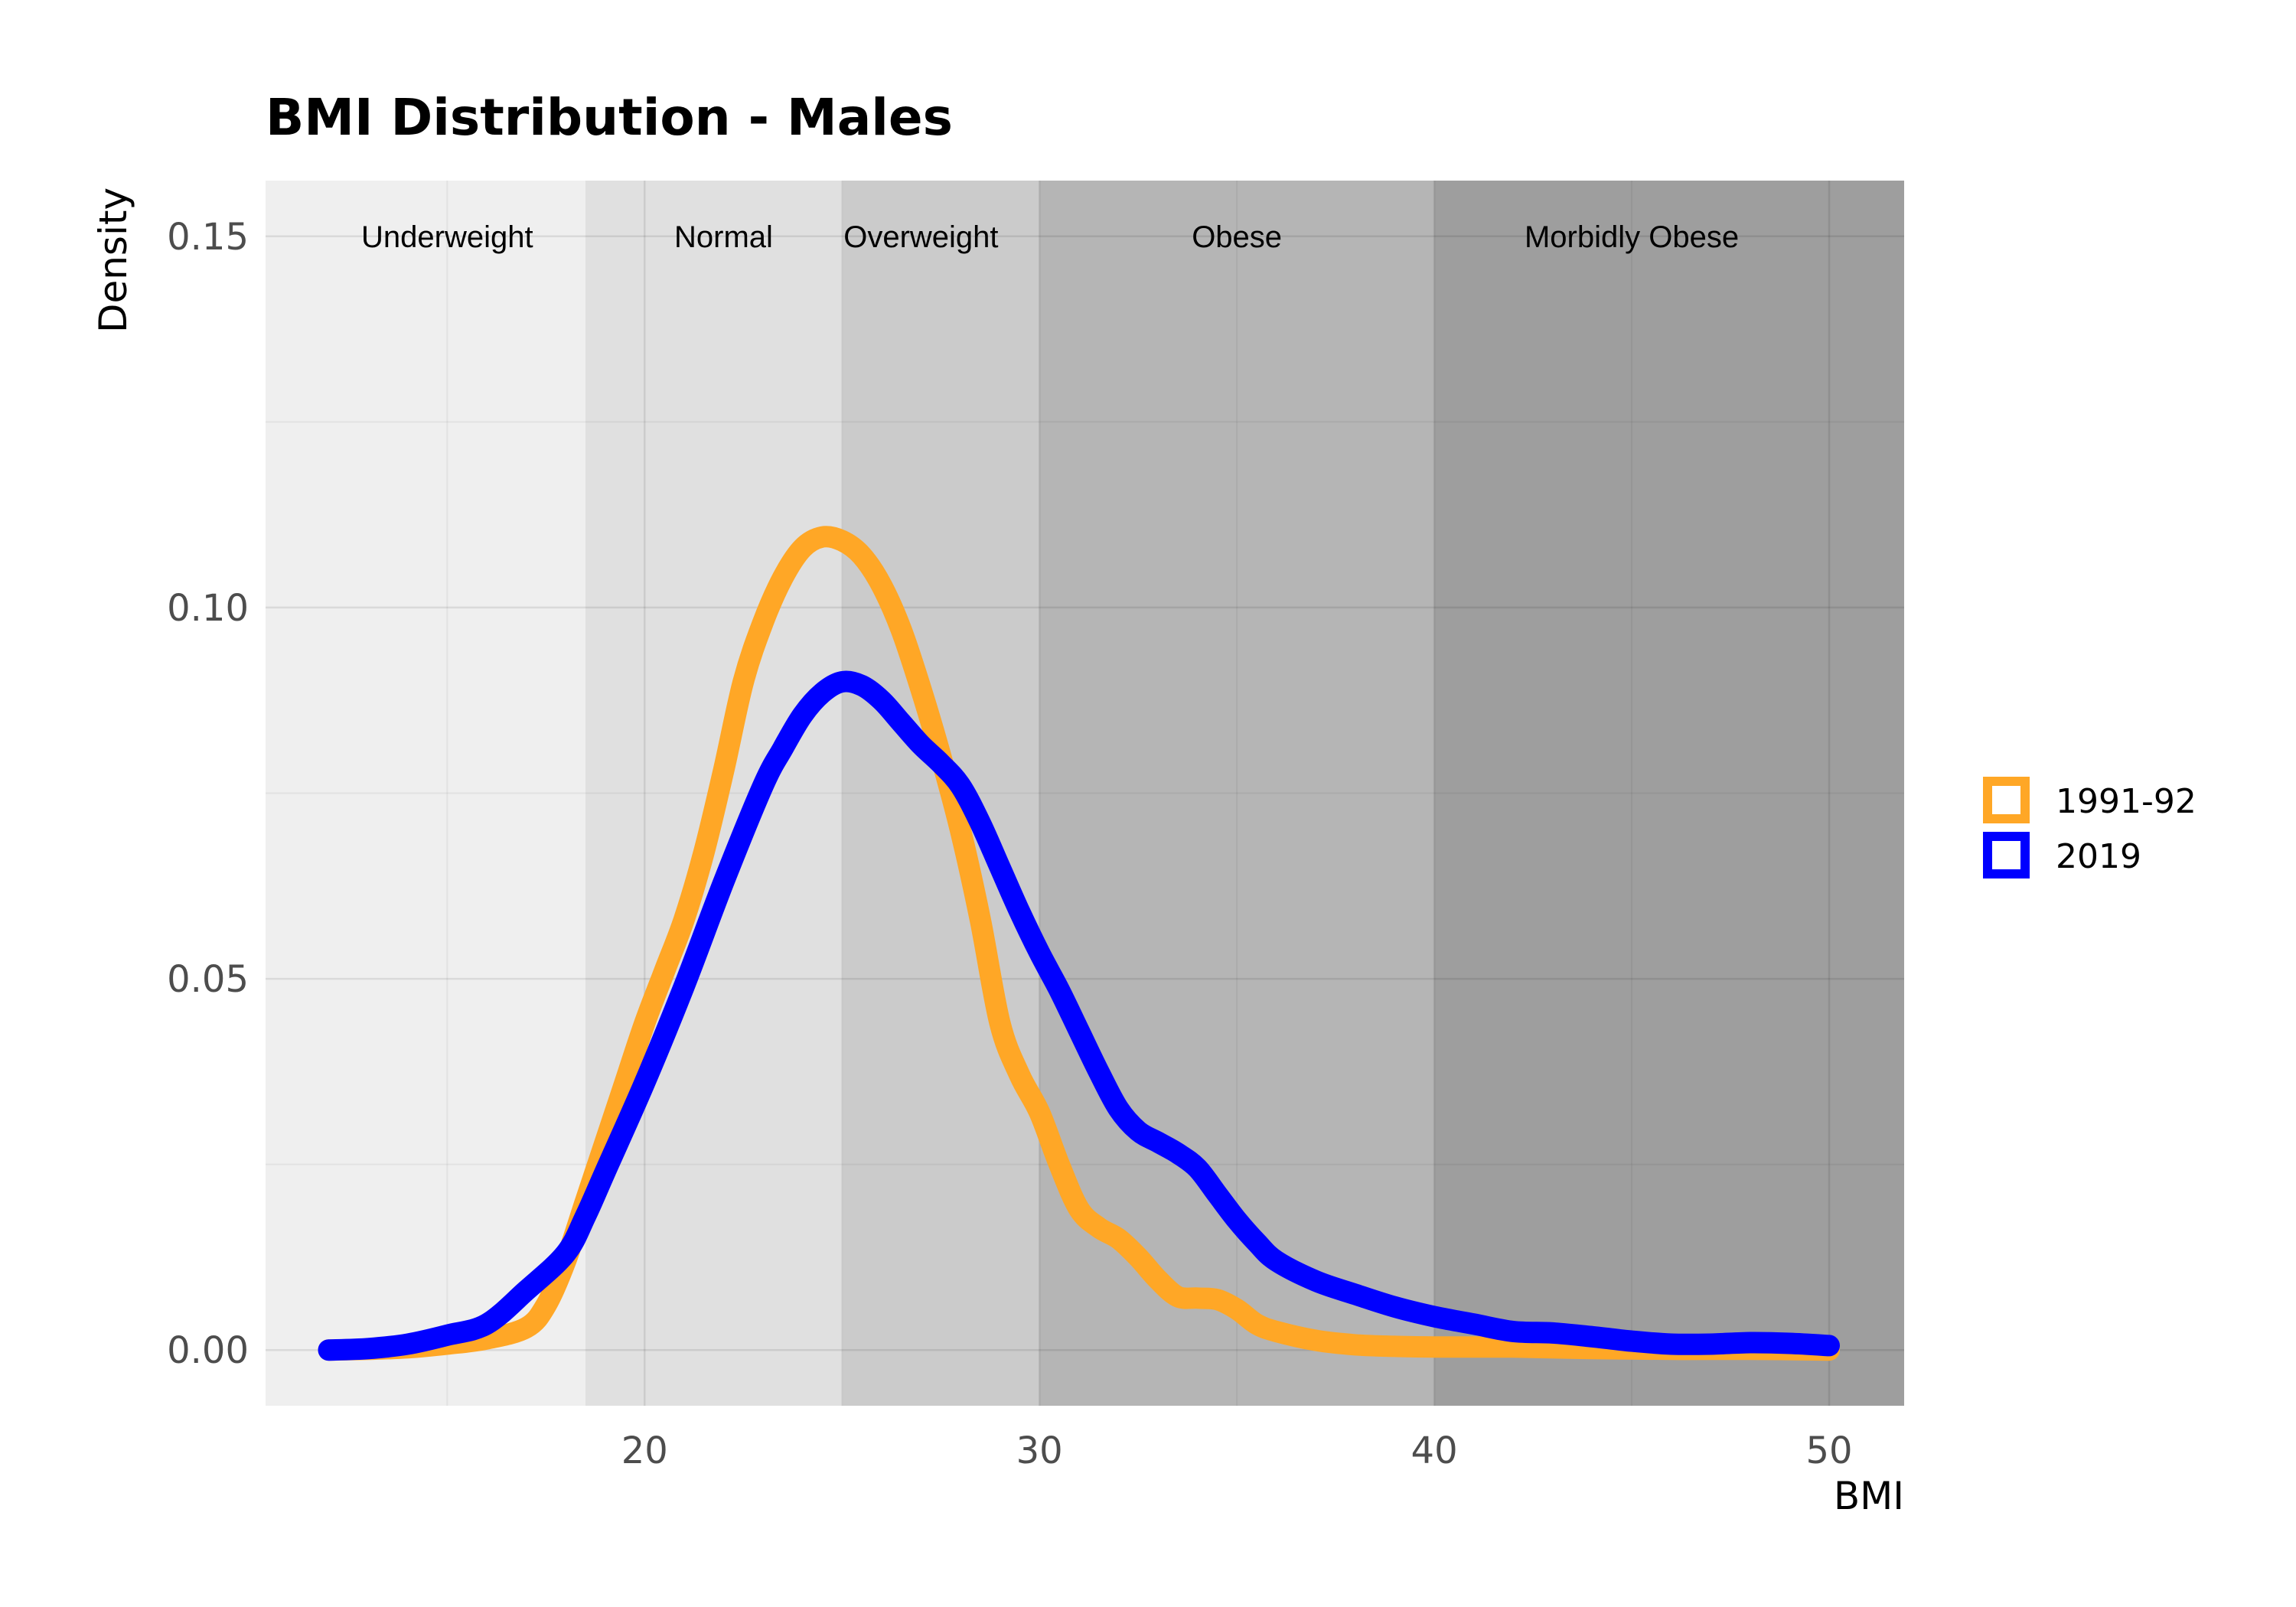 This screenshot has height=1607, width=2296. Describe the element at coordinates (208, 979) in the screenshot. I see `y-tick-label: 0.05` at that location.